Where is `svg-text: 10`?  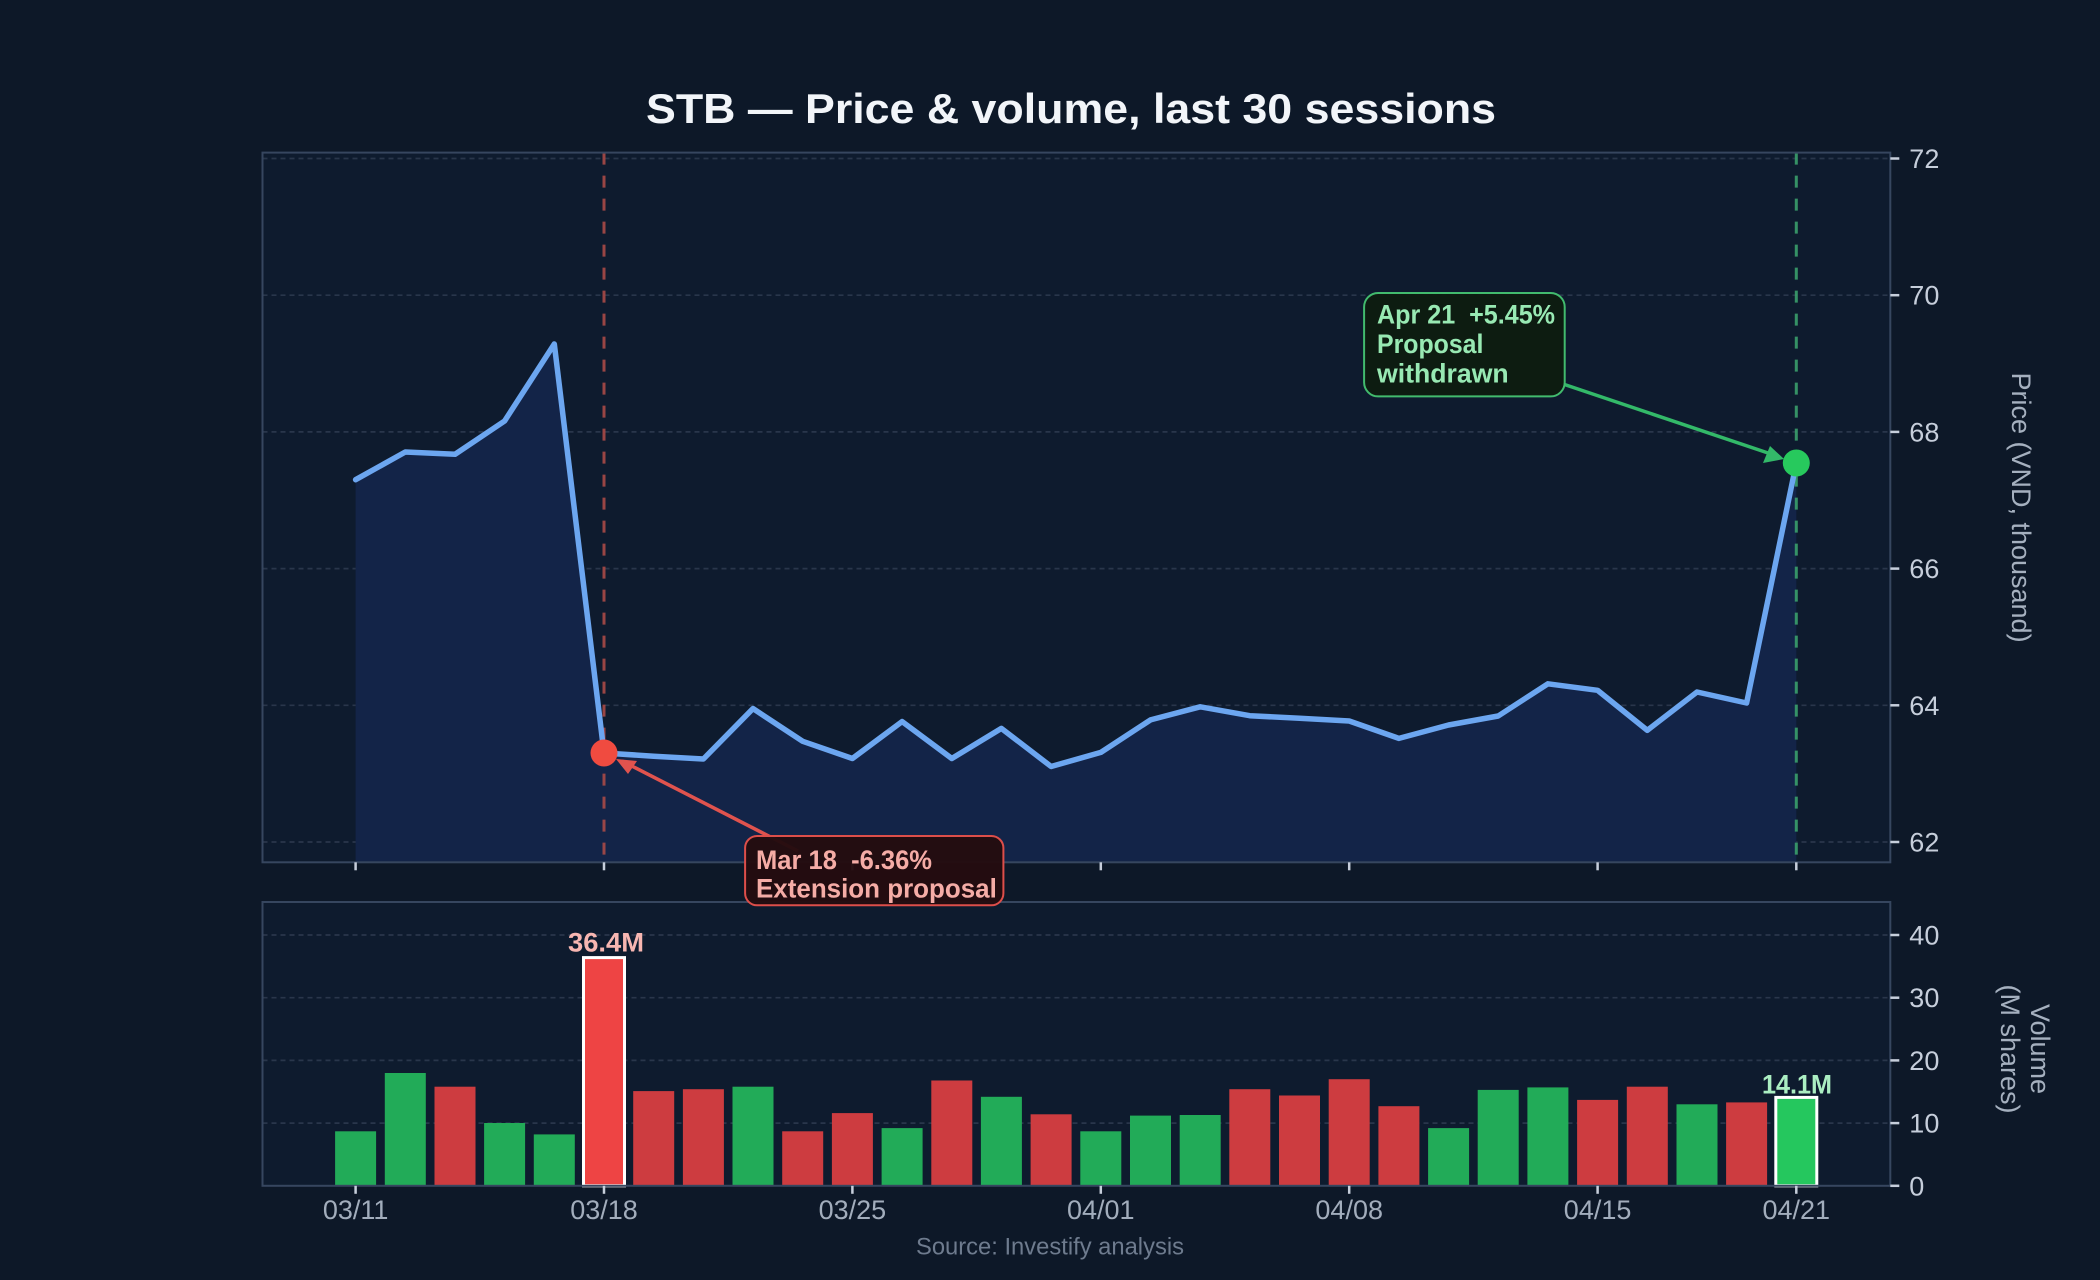
svg-text: 10 is located at coordinates (1924, 1124).